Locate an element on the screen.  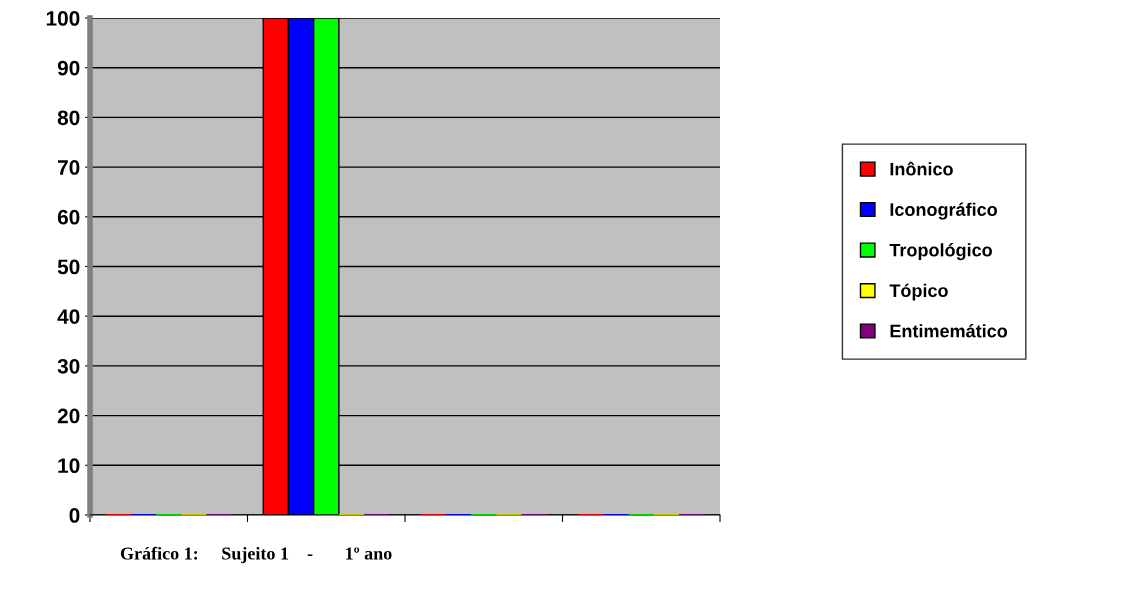
y-tick-label: 20 is located at coordinates (68, 416).